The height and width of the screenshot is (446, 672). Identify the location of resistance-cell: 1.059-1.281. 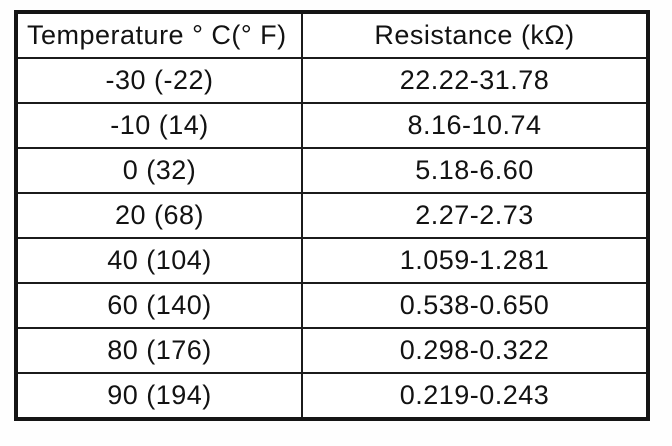
(475, 260).